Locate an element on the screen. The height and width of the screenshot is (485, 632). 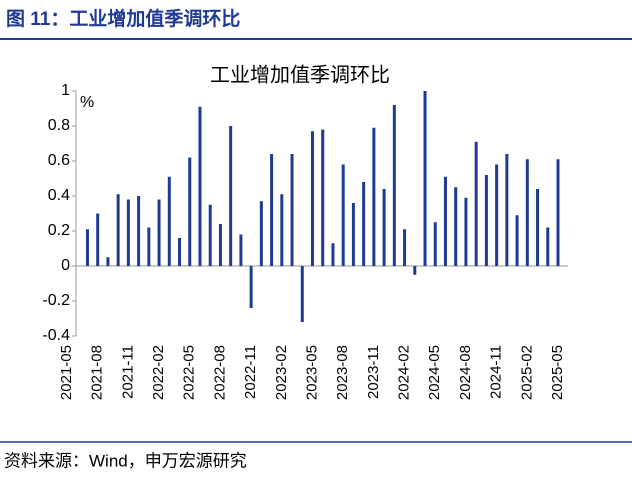
x-tick-label: 2024-05 is located at coordinates (434, 372).